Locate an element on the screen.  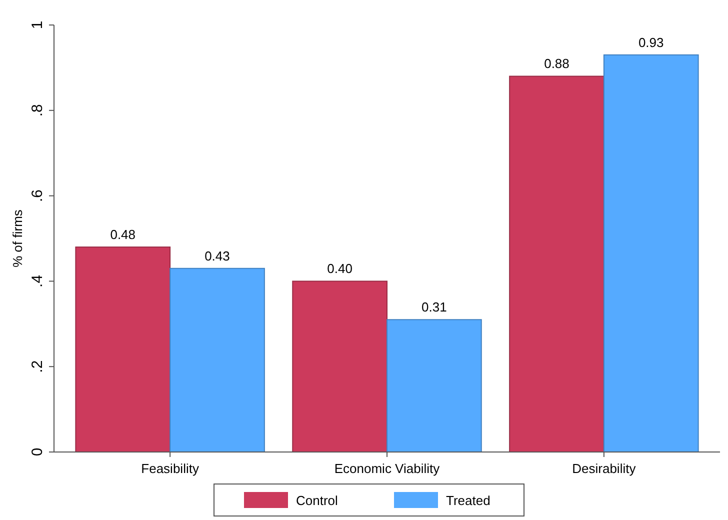
data-label: 0.43 is located at coordinates (217, 256).